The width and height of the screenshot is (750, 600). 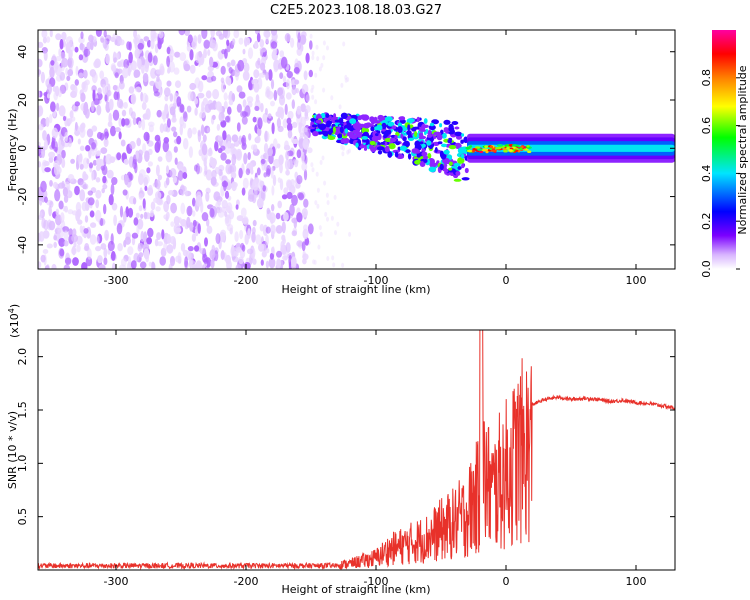 What do you see at coordinates (720, 173) in the screenshot?
I see `colorbar-ticks: 0.0 0.2 0.4 0.6 0.8` at bounding box center [720, 173].